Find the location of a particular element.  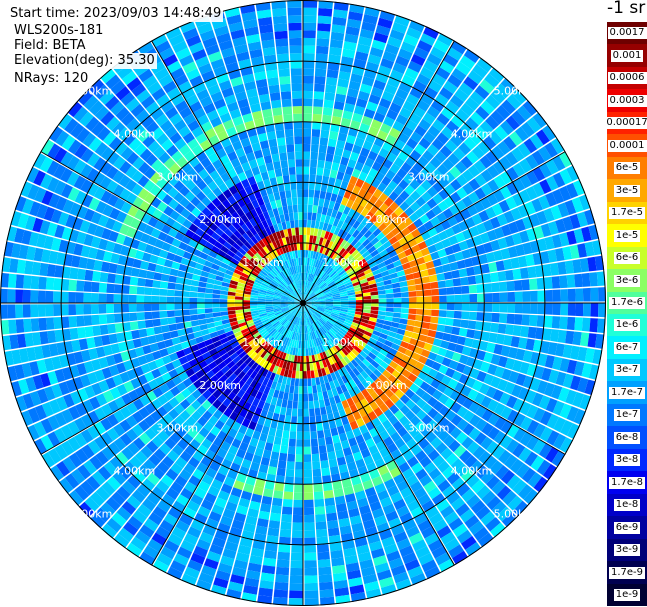

colorbar-level: 1.7e-8 is located at coordinates (627, 483).